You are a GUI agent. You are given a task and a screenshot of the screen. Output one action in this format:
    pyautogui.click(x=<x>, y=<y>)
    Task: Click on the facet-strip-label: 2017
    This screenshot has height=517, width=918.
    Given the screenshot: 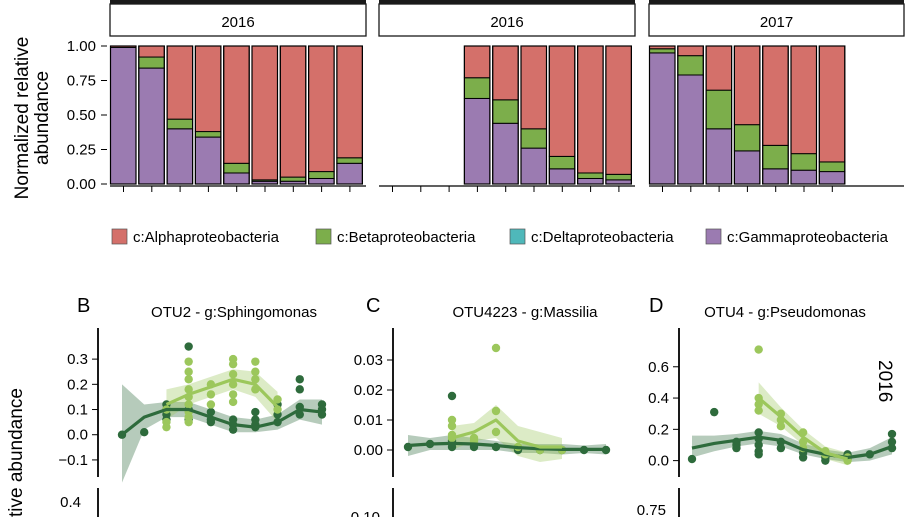 What is the action you would take?
    pyautogui.click(x=776, y=22)
    